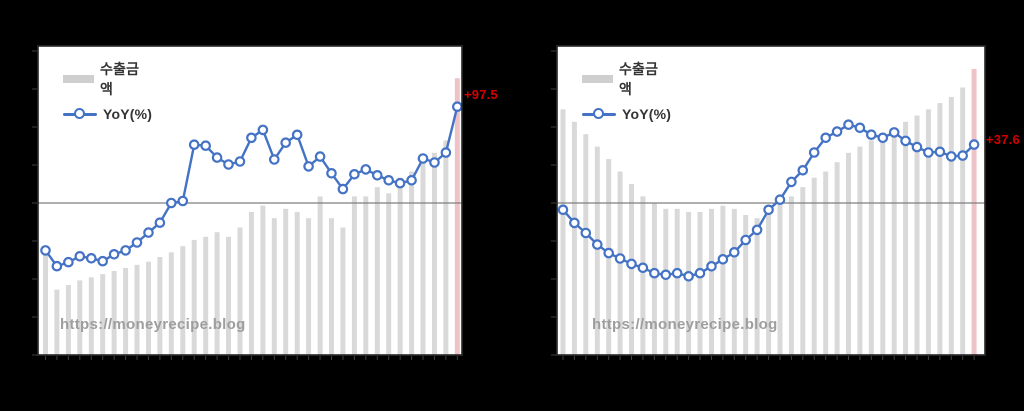  What do you see at coordinates (153, 324) in the screenshot?
I see `watermark-left: https://moneyrecipe.blog` at bounding box center [153, 324].